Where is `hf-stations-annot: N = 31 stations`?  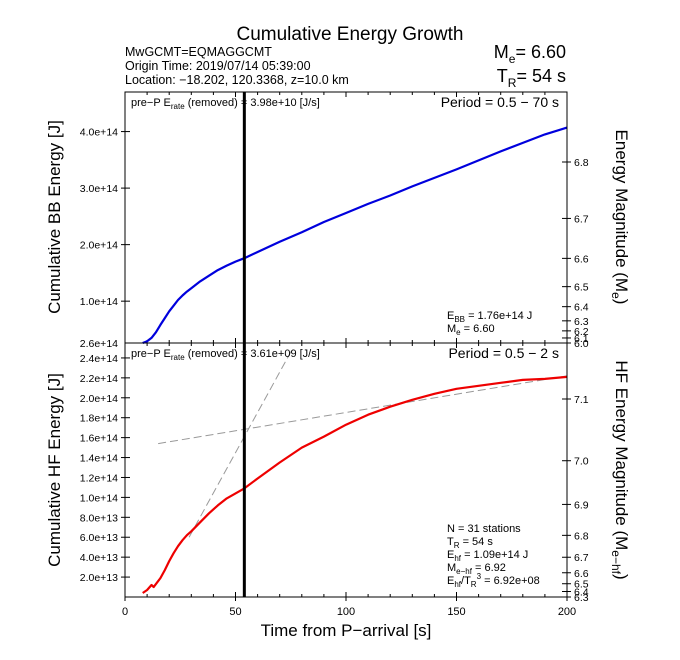 hf-stations-annot: N = 31 stations is located at coordinates (484, 529).